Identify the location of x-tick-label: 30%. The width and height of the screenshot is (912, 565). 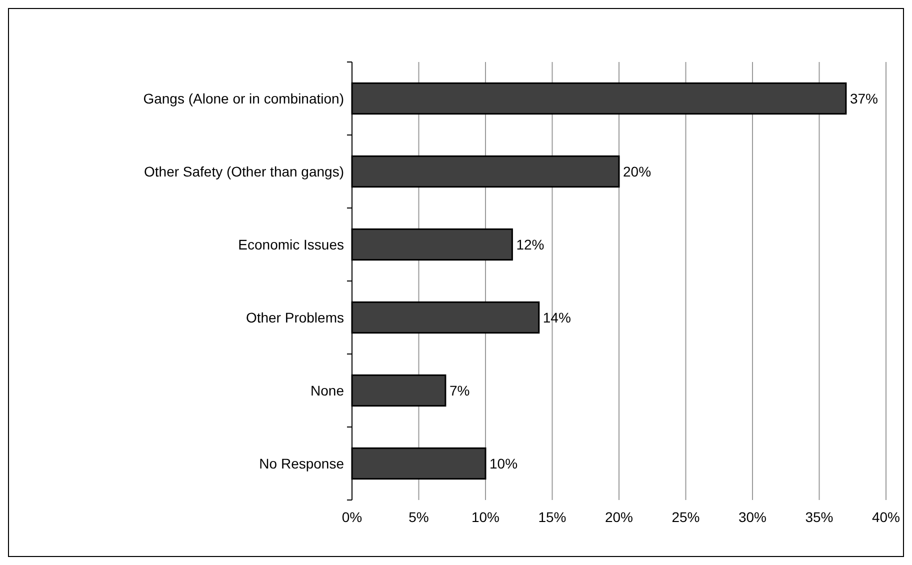
(752, 517).